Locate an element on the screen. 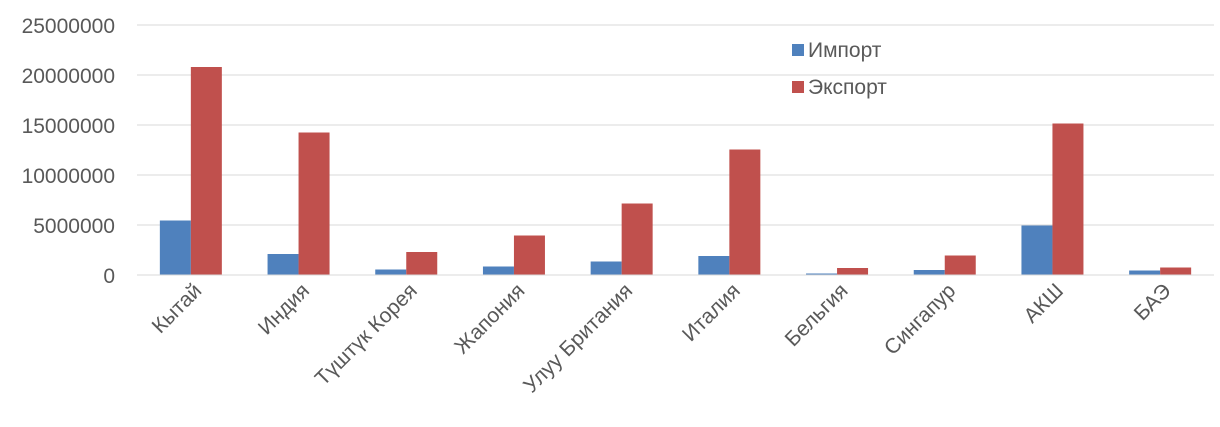  x-tick-label: БАЭ is located at coordinates (1153, 302).